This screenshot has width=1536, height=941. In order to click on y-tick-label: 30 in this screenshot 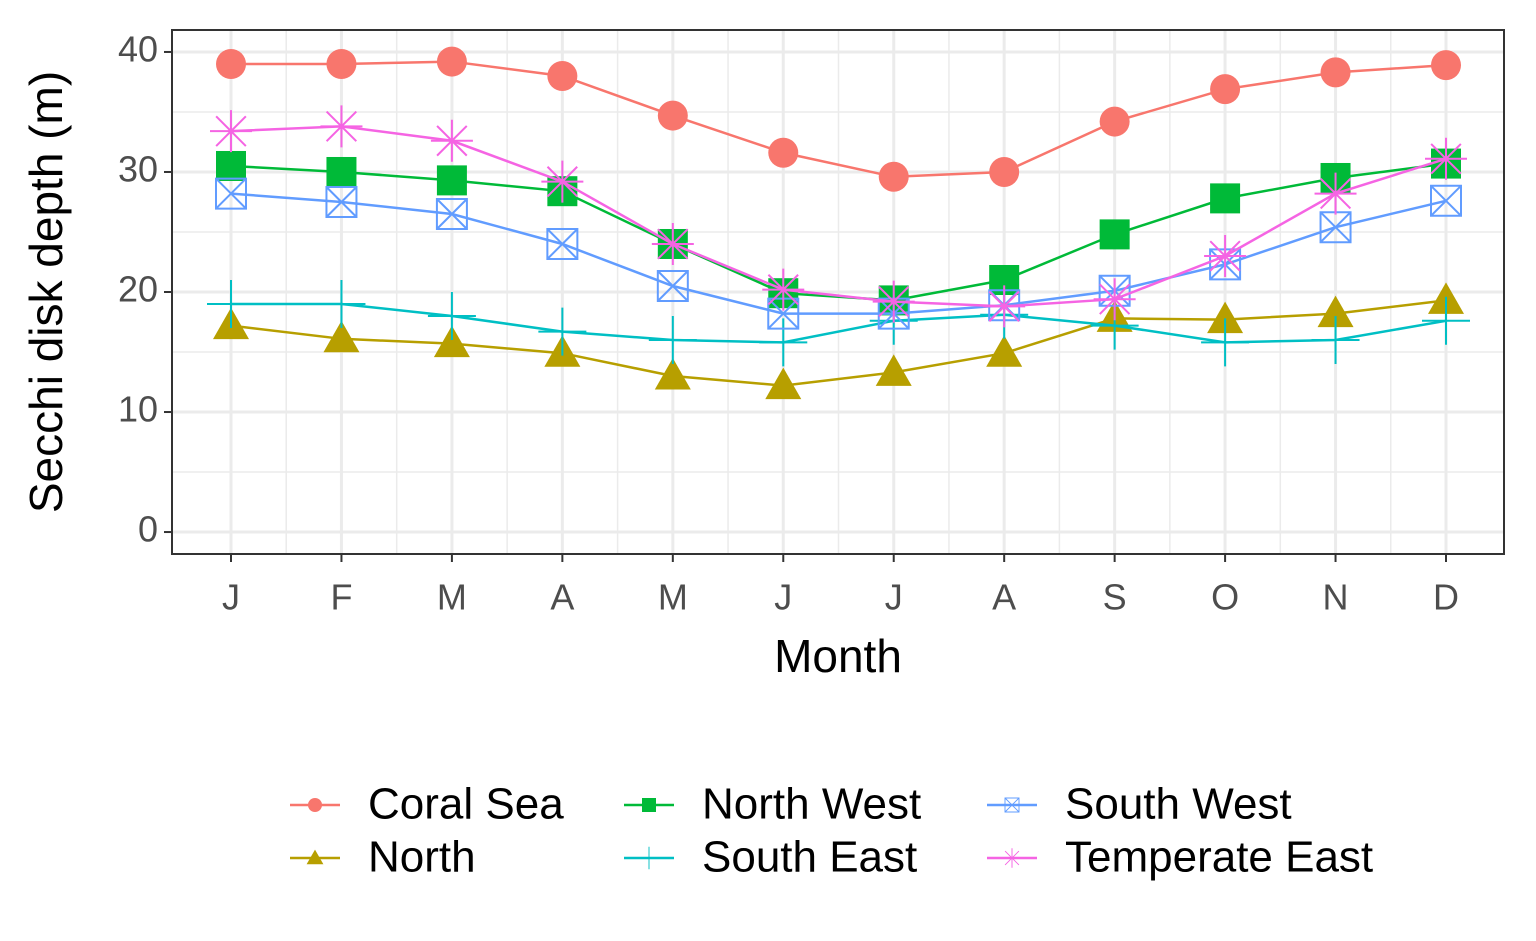, I will do `click(138, 168)`.